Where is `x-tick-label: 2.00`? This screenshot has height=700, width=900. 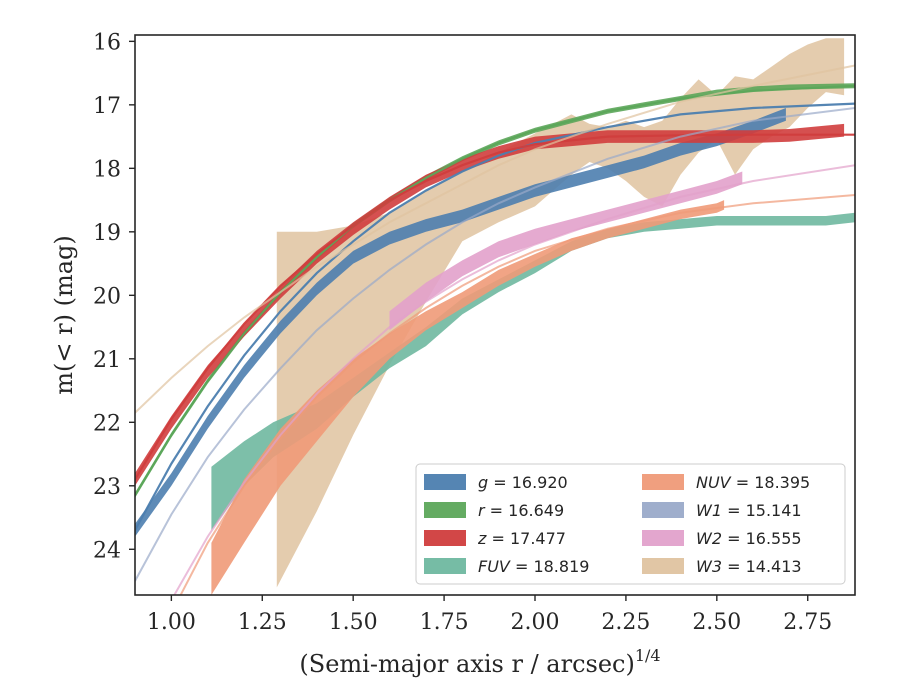
x-tick-label: 2.00 is located at coordinates (535, 622).